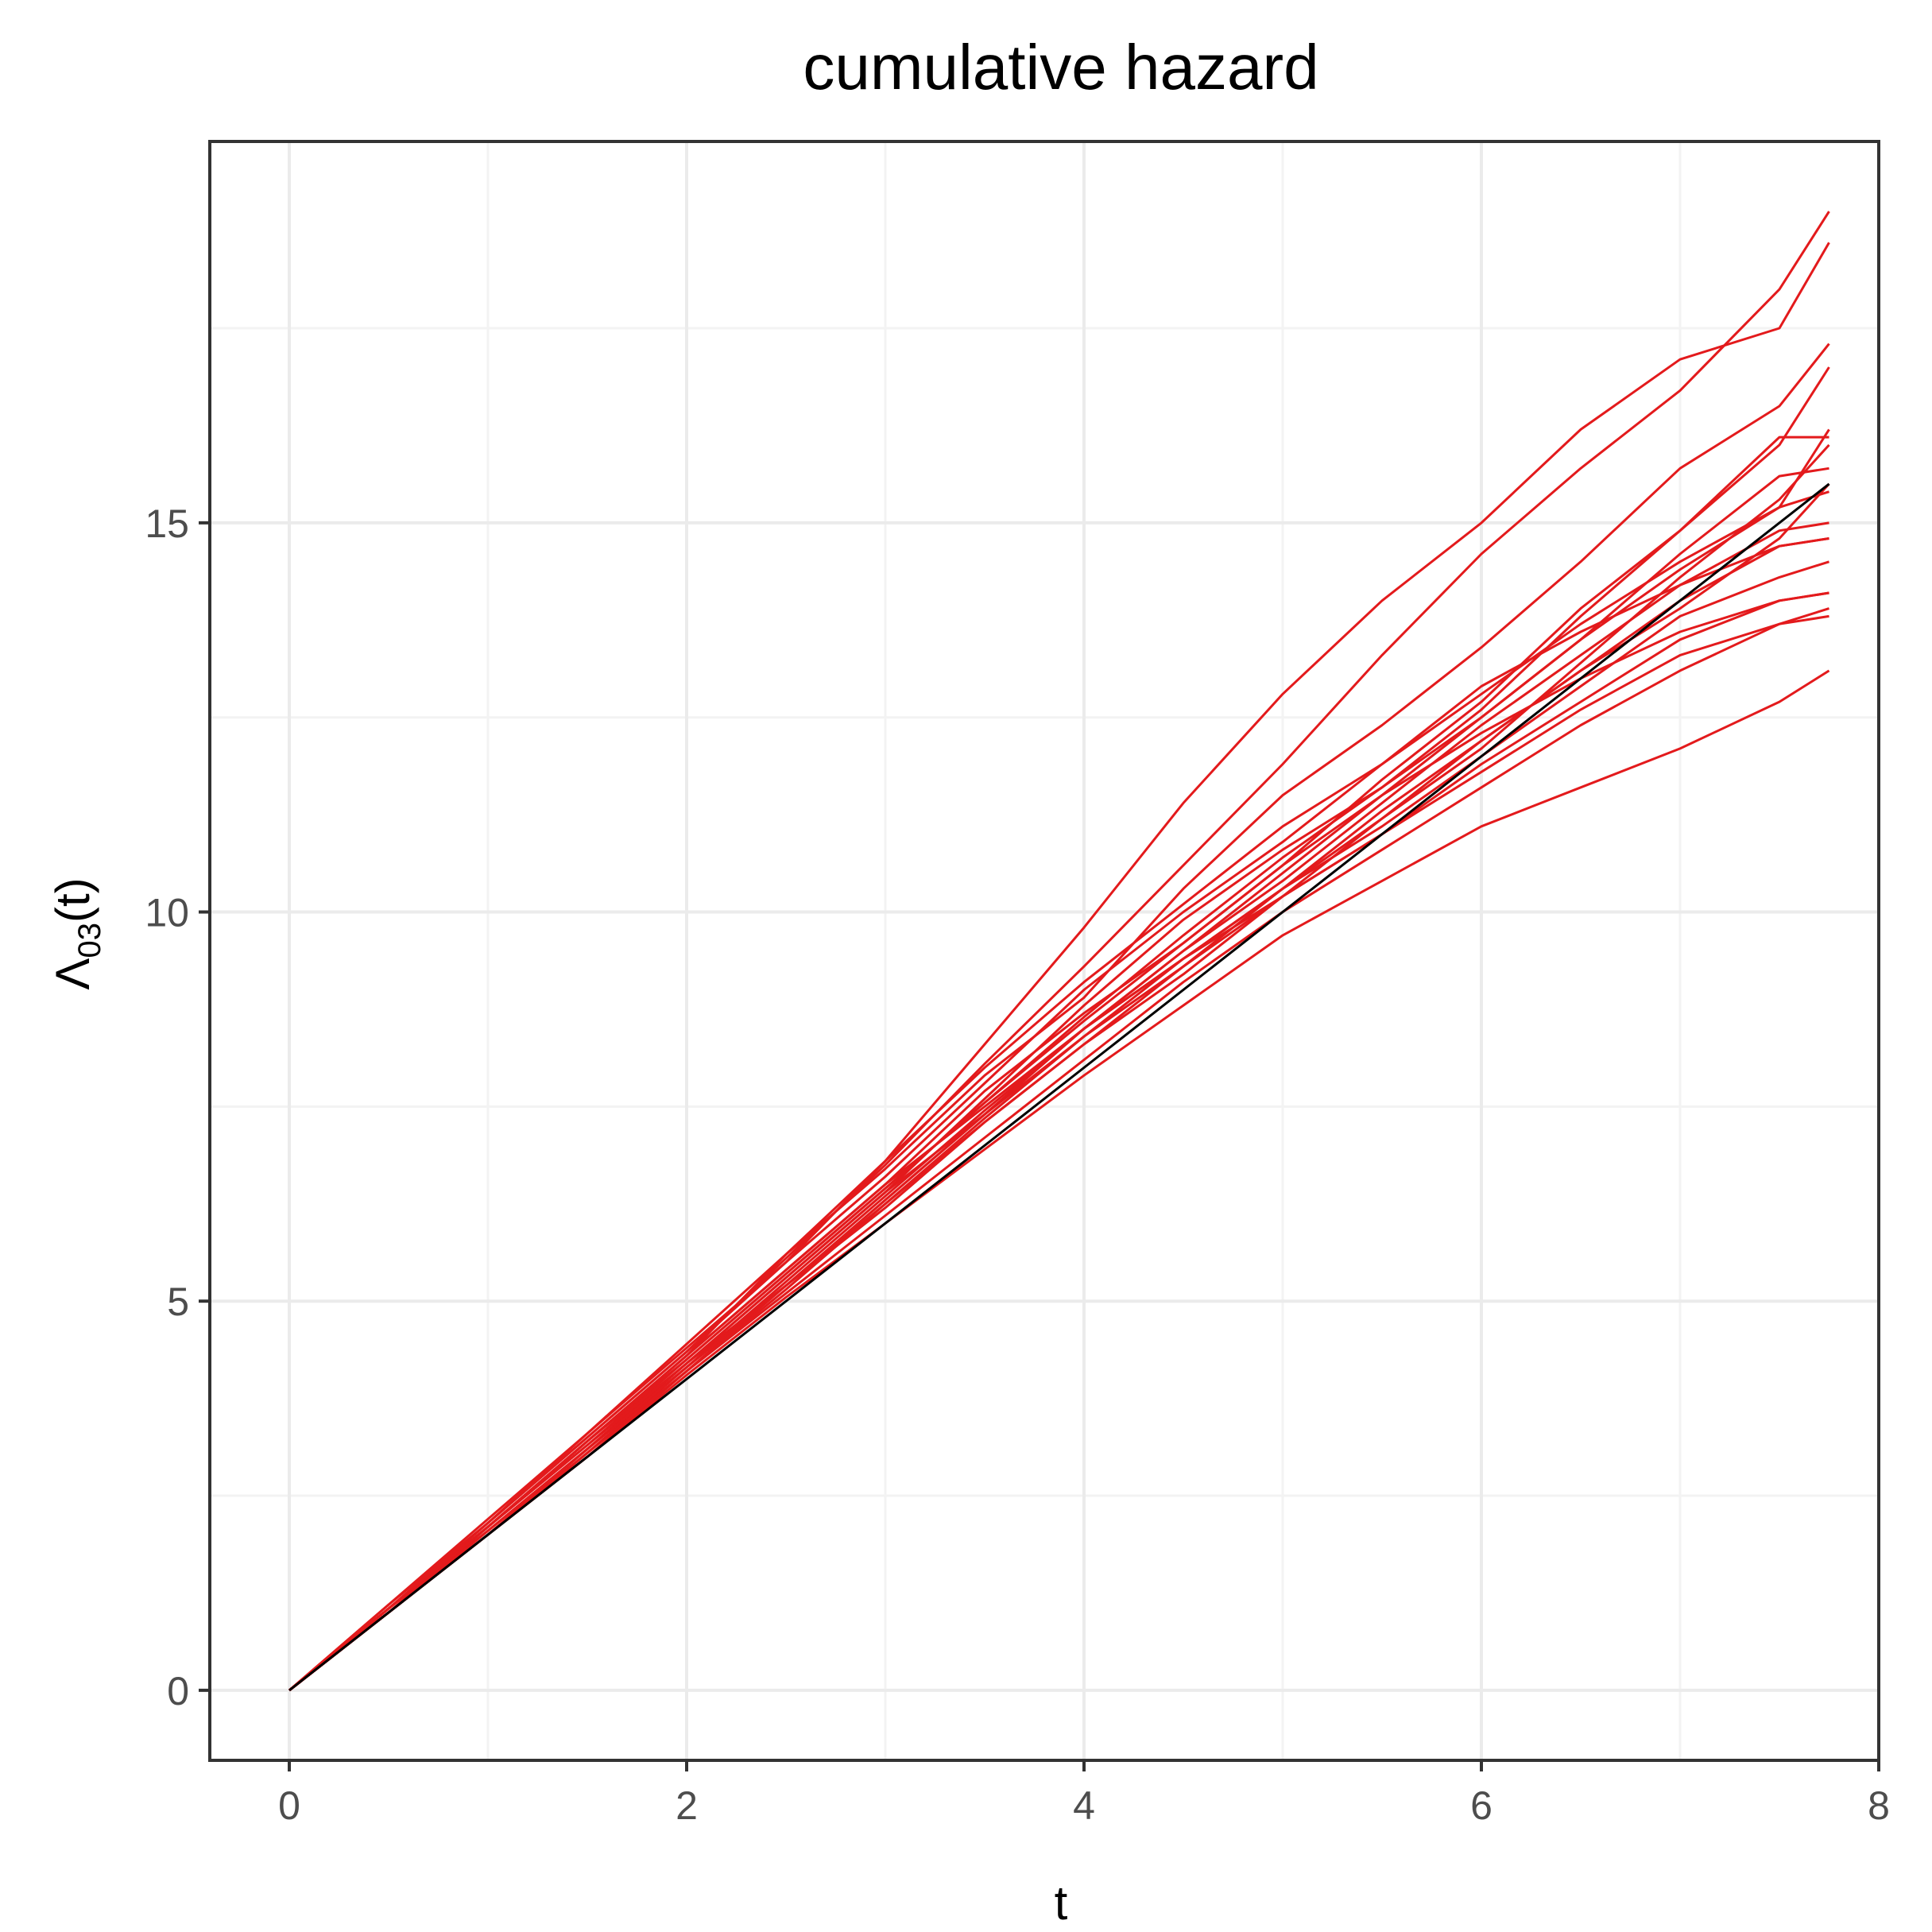  Describe the element at coordinates (72, 900) in the screenshot. I see `y-axis-title-suffix: (t)` at that location.